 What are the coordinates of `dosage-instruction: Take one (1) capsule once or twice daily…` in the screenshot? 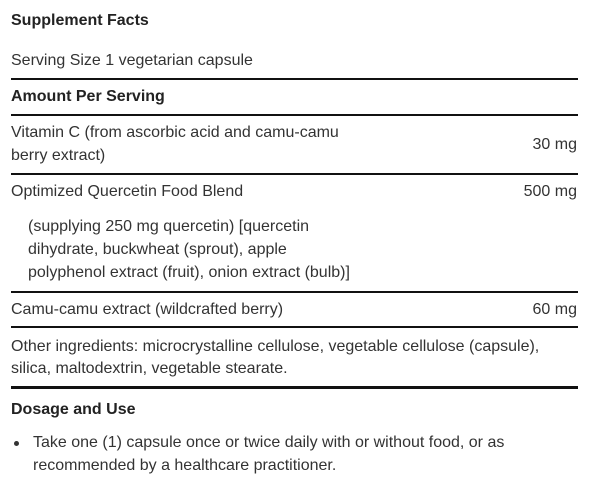 It's located at (269, 442).